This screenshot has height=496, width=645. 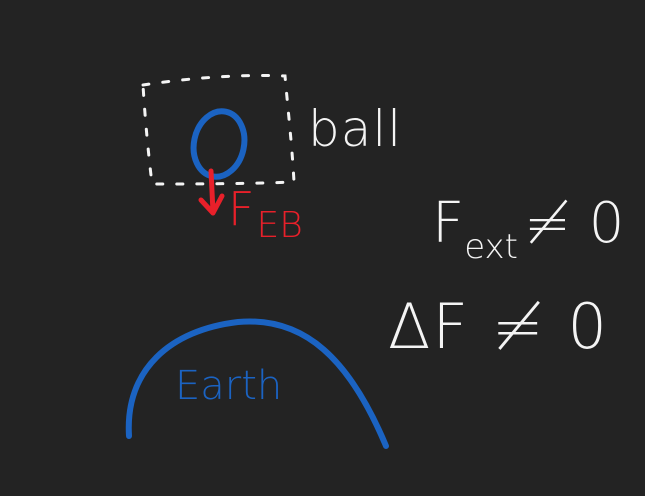 I want to click on external-force-equation: Fext ≠ 0, so click(x=528, y=230).